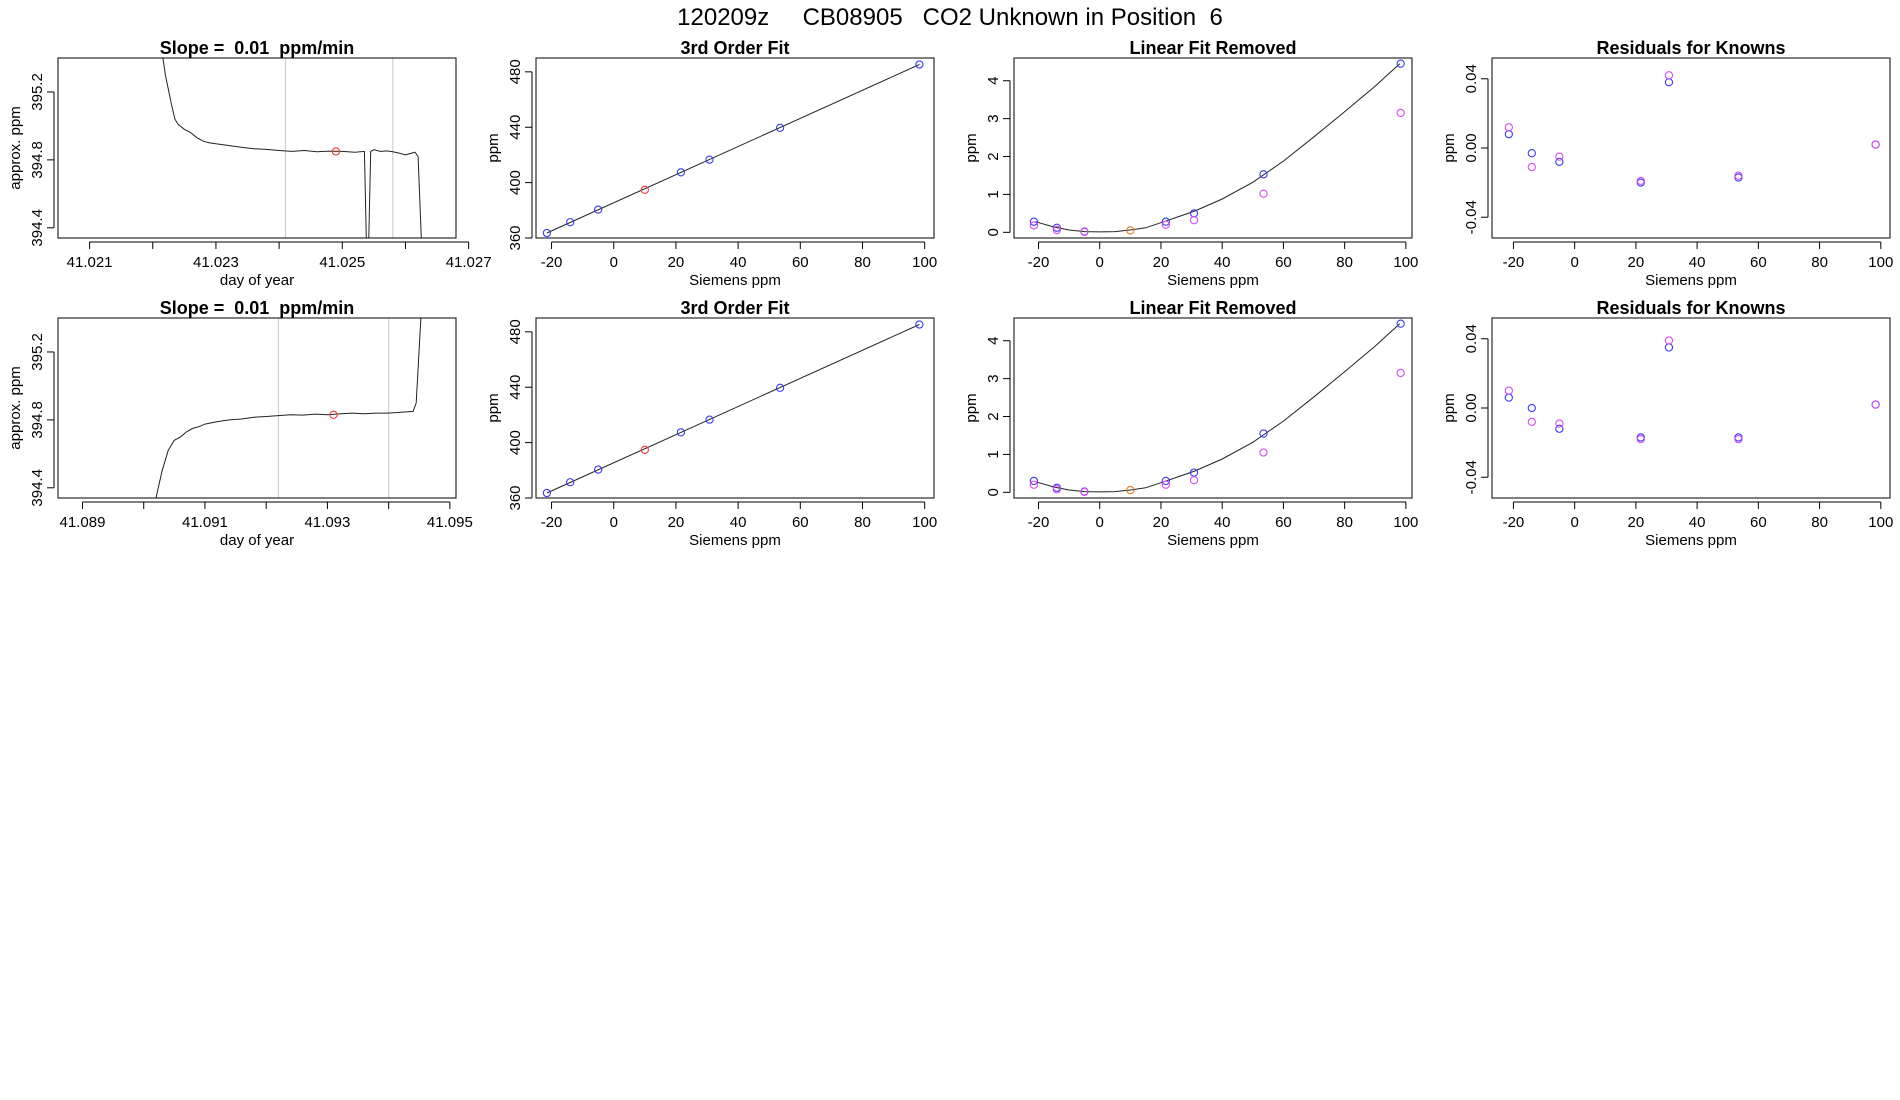 Image resolution: width=1900 pixels, height=1100 pixels. I want to click on plot-area, so click(733, 409).